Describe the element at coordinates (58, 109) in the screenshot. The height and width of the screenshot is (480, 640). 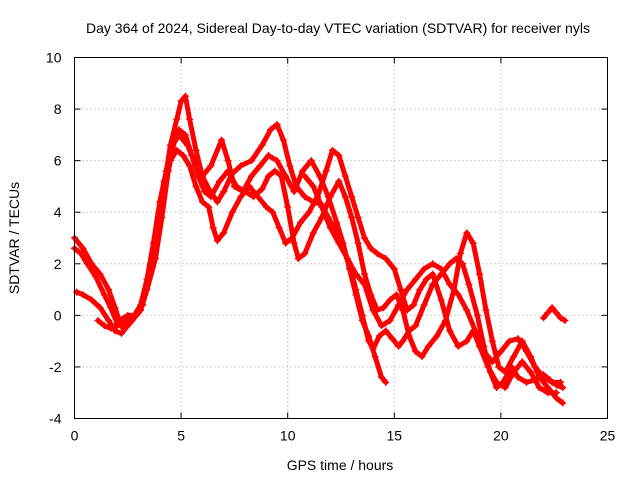
I see `y-tick-label: 8` at that location.